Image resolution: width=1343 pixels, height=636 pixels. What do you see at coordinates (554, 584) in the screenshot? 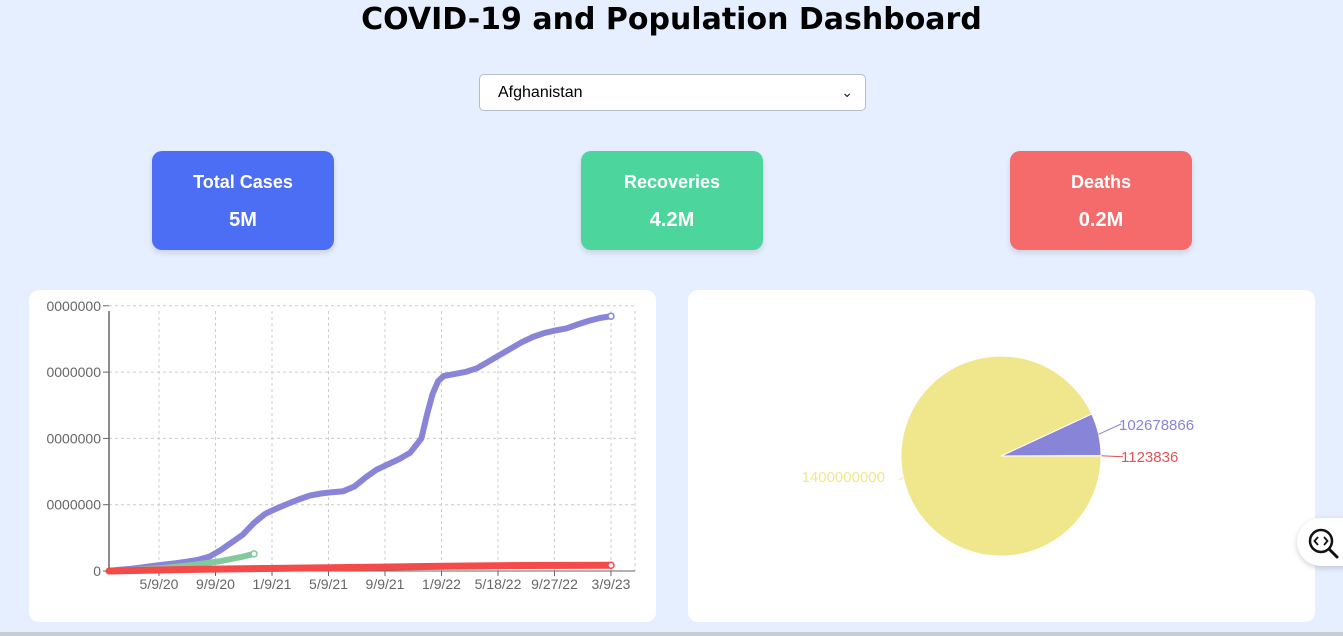
I see `x-tick-label: 9/27/22` at bounding box center [554, 584].